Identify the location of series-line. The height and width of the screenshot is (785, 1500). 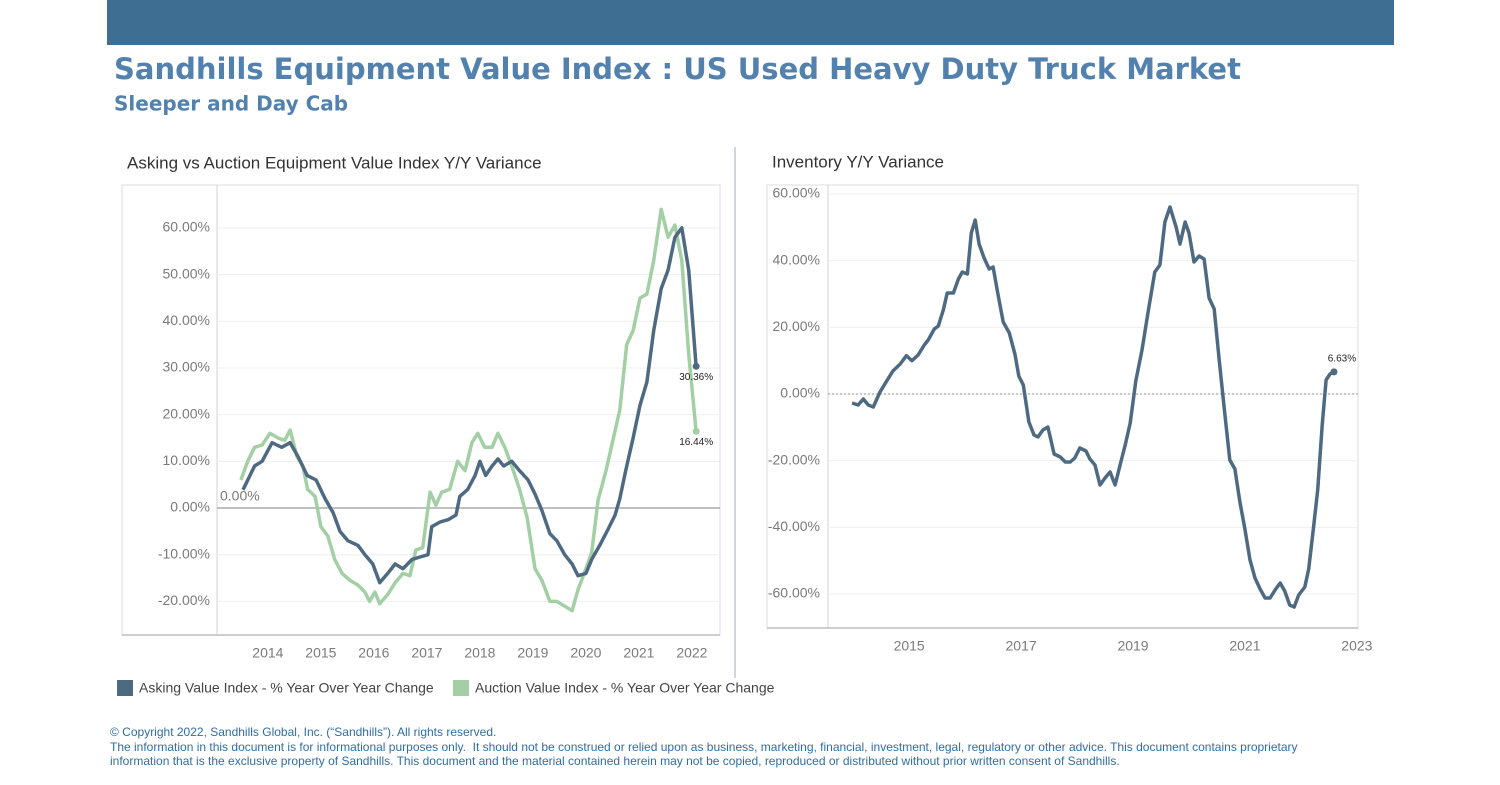
(469, 405).